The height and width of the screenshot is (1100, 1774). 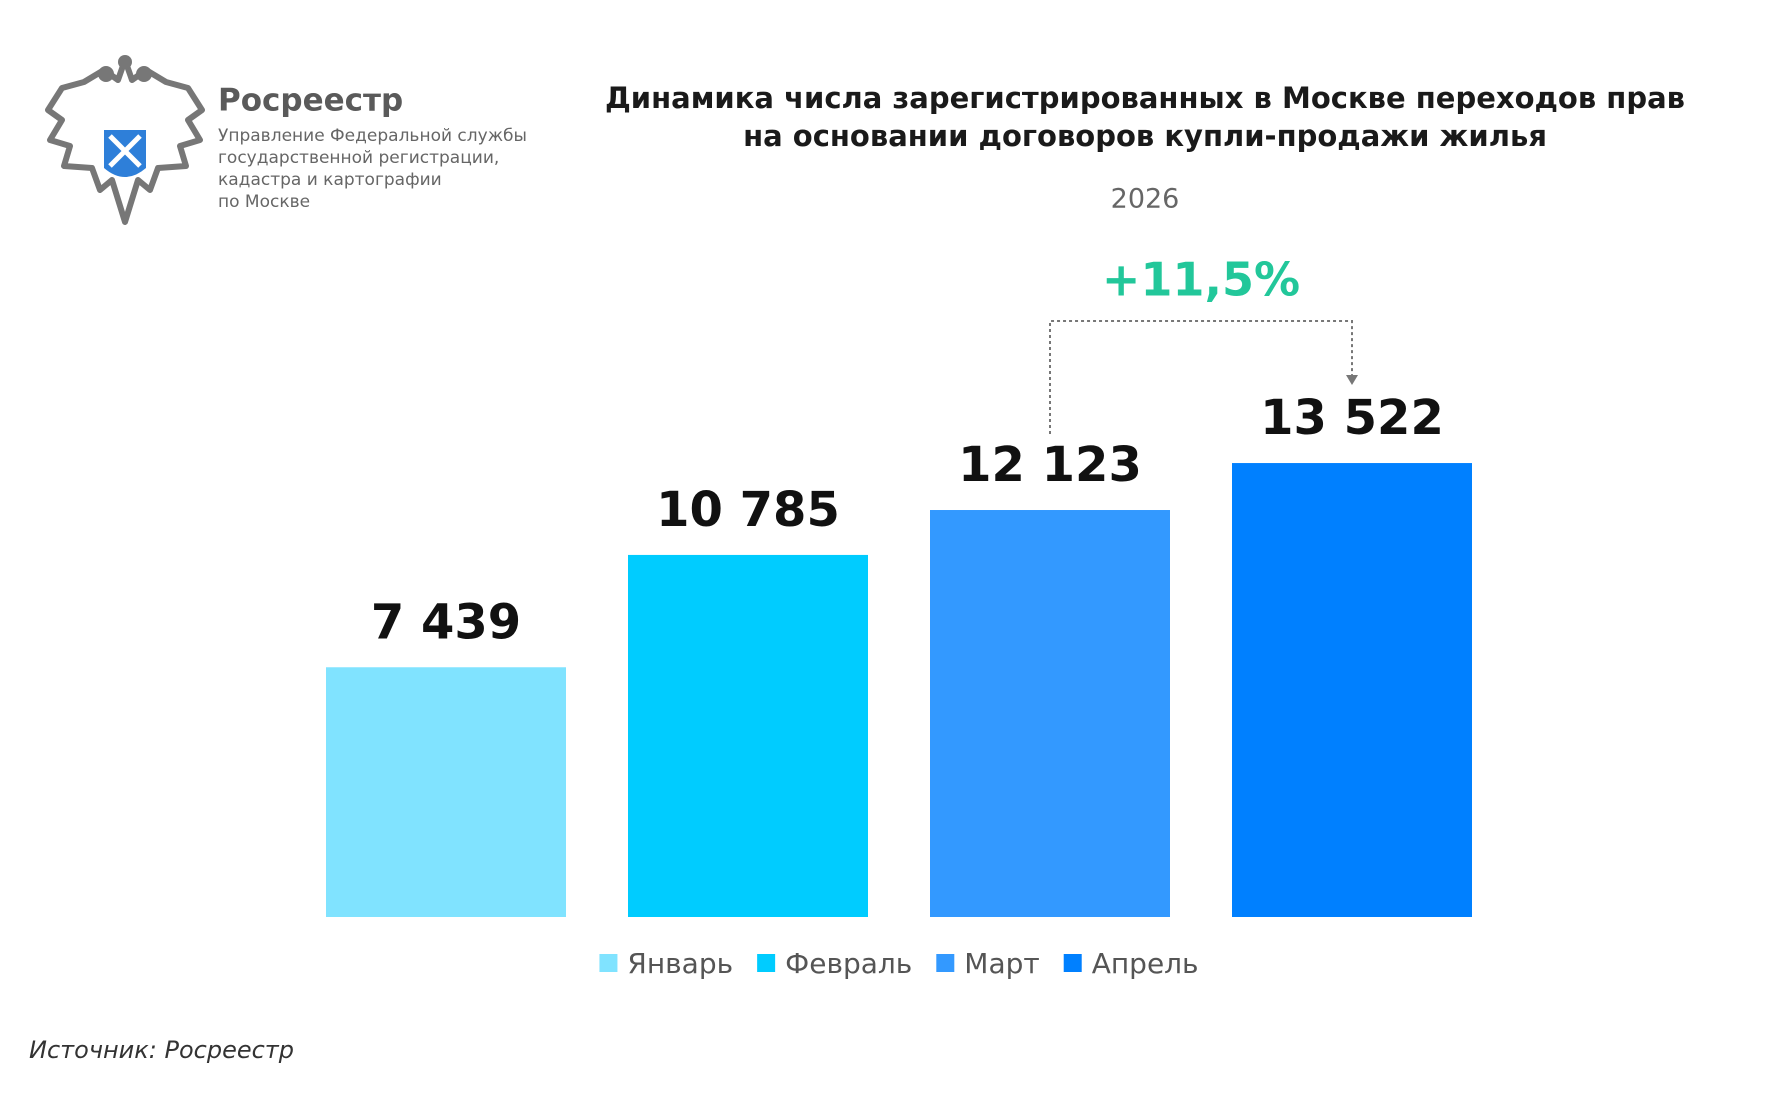 I want to click on logo-brand: Росреестр, so click(x=310, y=101).